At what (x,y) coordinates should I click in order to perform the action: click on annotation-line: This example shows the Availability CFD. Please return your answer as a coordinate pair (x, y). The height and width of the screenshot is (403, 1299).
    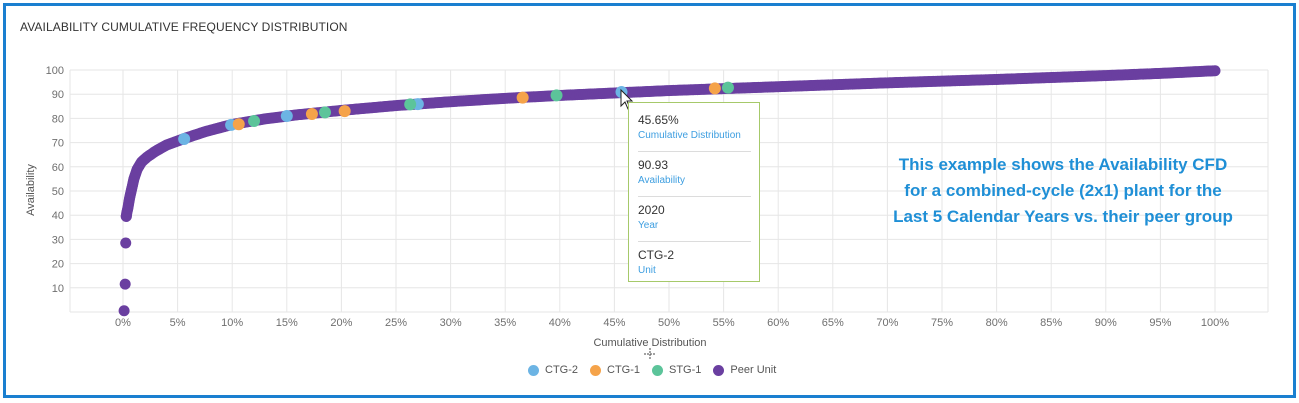
    Looking at the image, I should click on (1063, 164).